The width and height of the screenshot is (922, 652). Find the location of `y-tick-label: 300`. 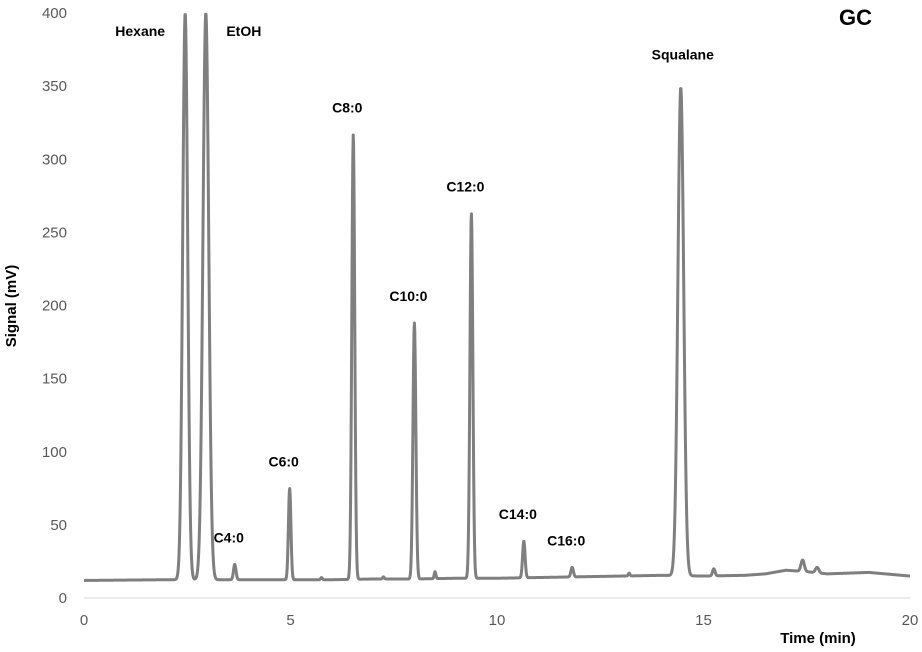

y-tick-label: 300 is located at coordinates (54, 159).